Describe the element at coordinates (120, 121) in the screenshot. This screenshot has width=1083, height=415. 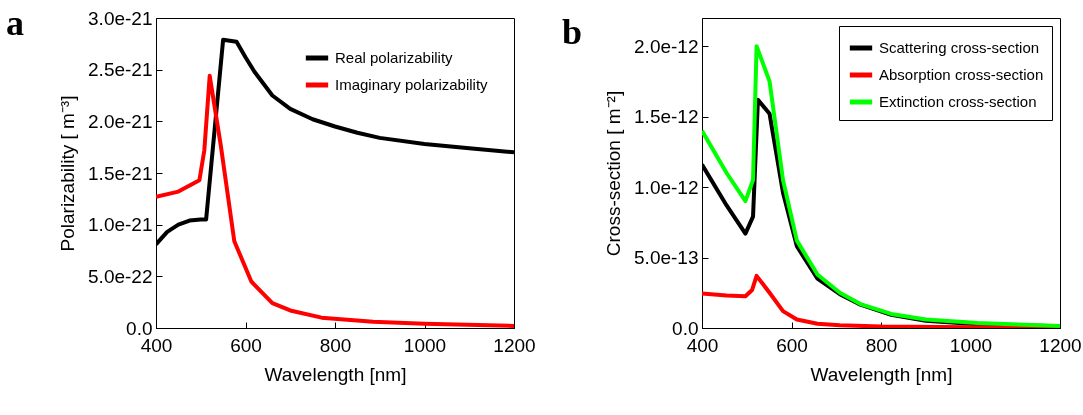
I see `y-tick-label: 2.0e-21` at that location.